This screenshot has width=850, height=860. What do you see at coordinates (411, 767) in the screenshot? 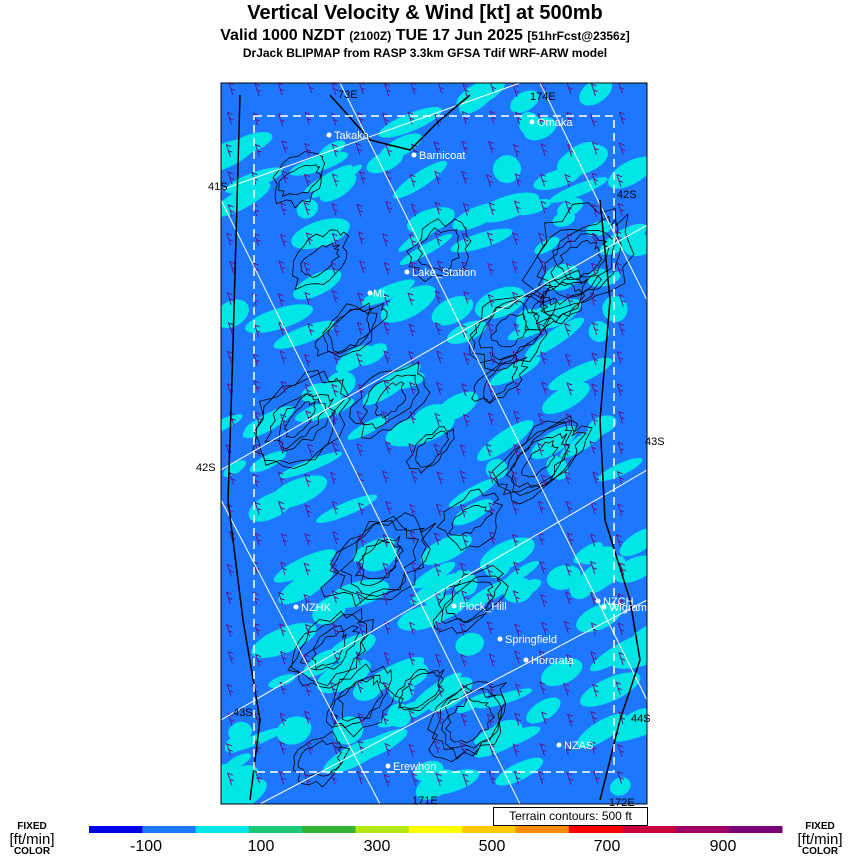
I see `place-erewhon: Erewhon` at bounding box center [411, 767].